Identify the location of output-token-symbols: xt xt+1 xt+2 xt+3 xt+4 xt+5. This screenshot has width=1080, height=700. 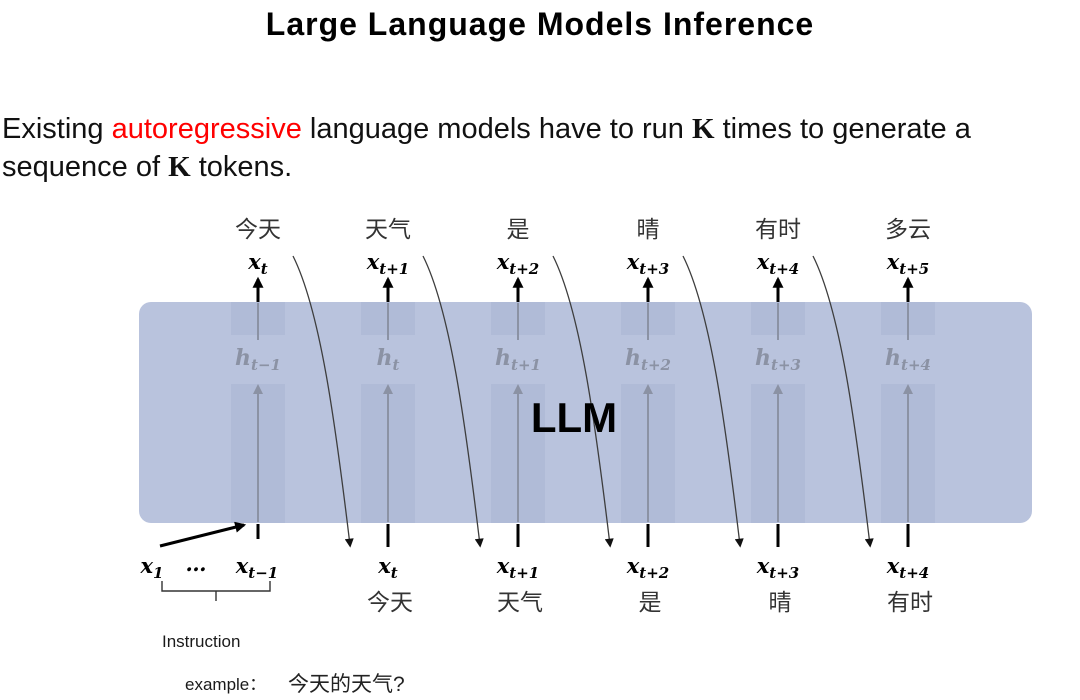
(588, 263).